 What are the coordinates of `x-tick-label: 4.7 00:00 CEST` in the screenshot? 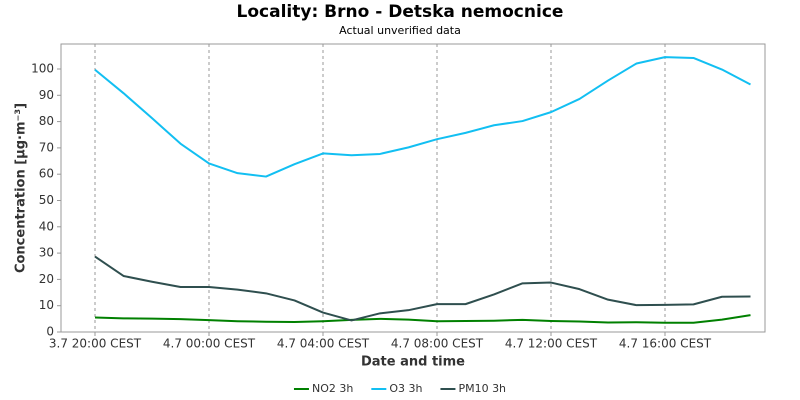 It's located at (209, 344).